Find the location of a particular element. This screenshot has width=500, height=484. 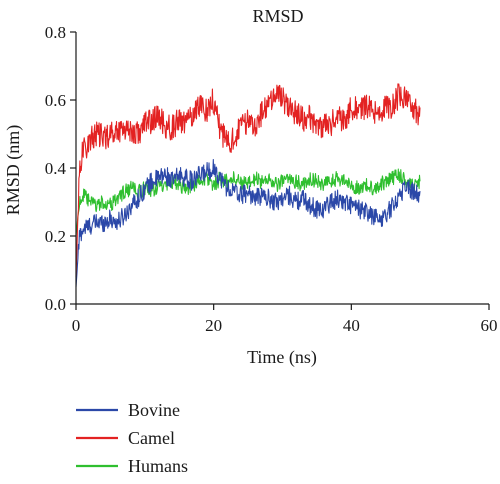

x-ticks: 0 20 40 60 is located at coordinates (285, 319).